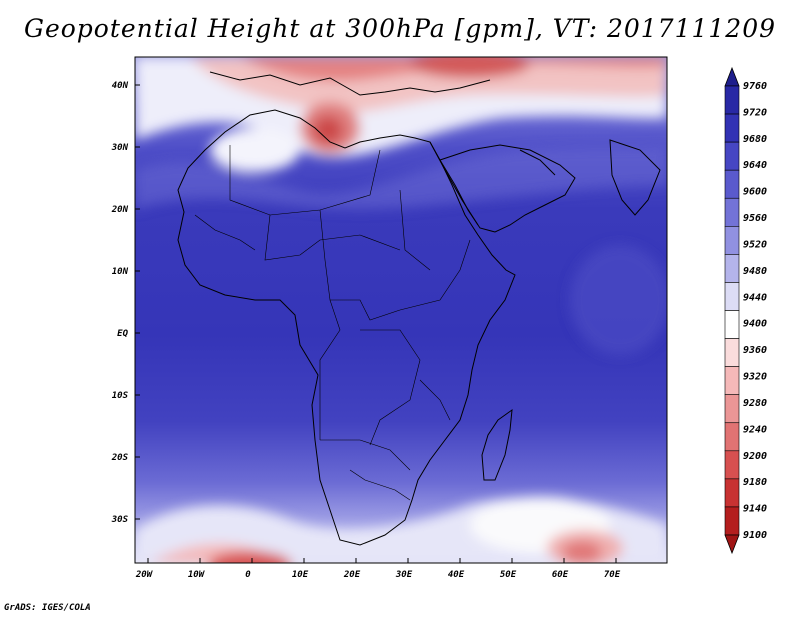 This screenshot has height=618, width=800. What do you see at coordinates (250, 557) in the screenshot?
I see `sw-red-blob` at bounding box center [250, 557].